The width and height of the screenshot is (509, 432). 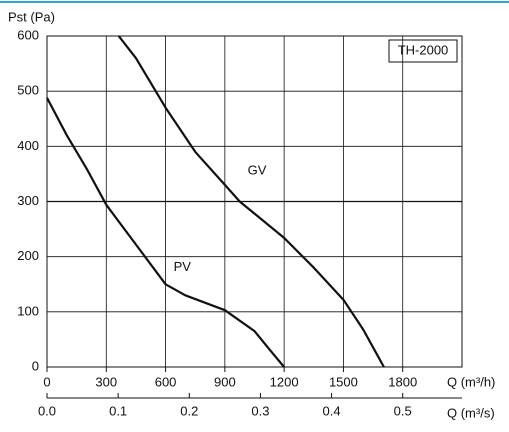 What do you see at coordinates (46, 381) in the screenshot?
I see `x-tick-label: 0` at bounding box center [46, 381].